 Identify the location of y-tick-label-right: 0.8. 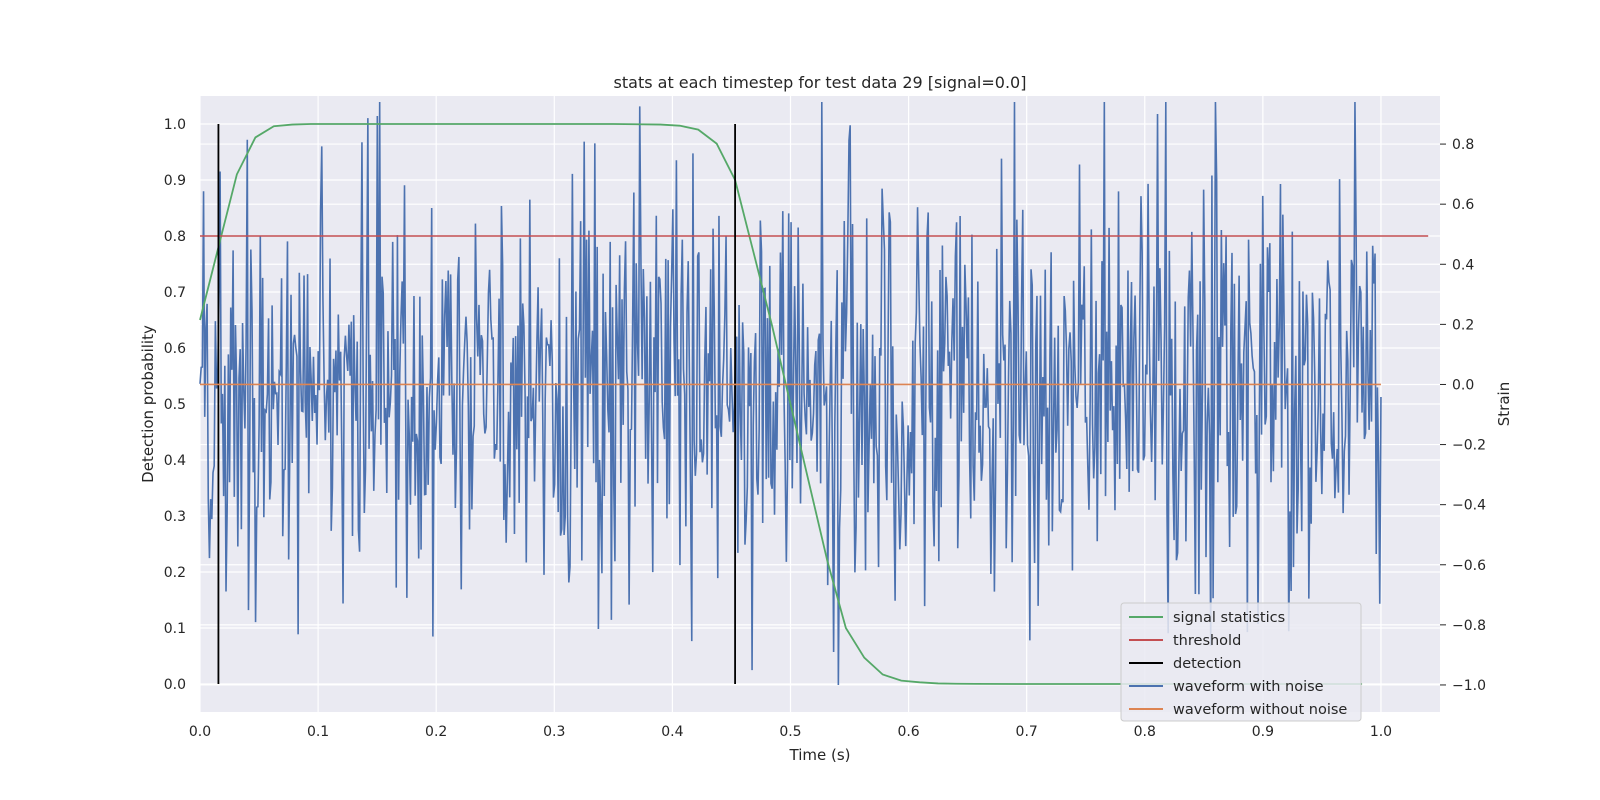
(1463, 145).